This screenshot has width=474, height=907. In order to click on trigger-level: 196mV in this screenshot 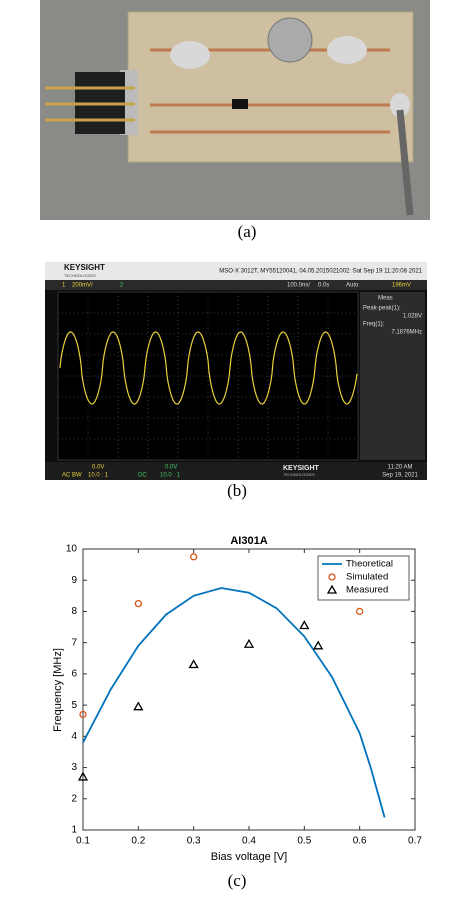, I will do `click(401, 286)`.